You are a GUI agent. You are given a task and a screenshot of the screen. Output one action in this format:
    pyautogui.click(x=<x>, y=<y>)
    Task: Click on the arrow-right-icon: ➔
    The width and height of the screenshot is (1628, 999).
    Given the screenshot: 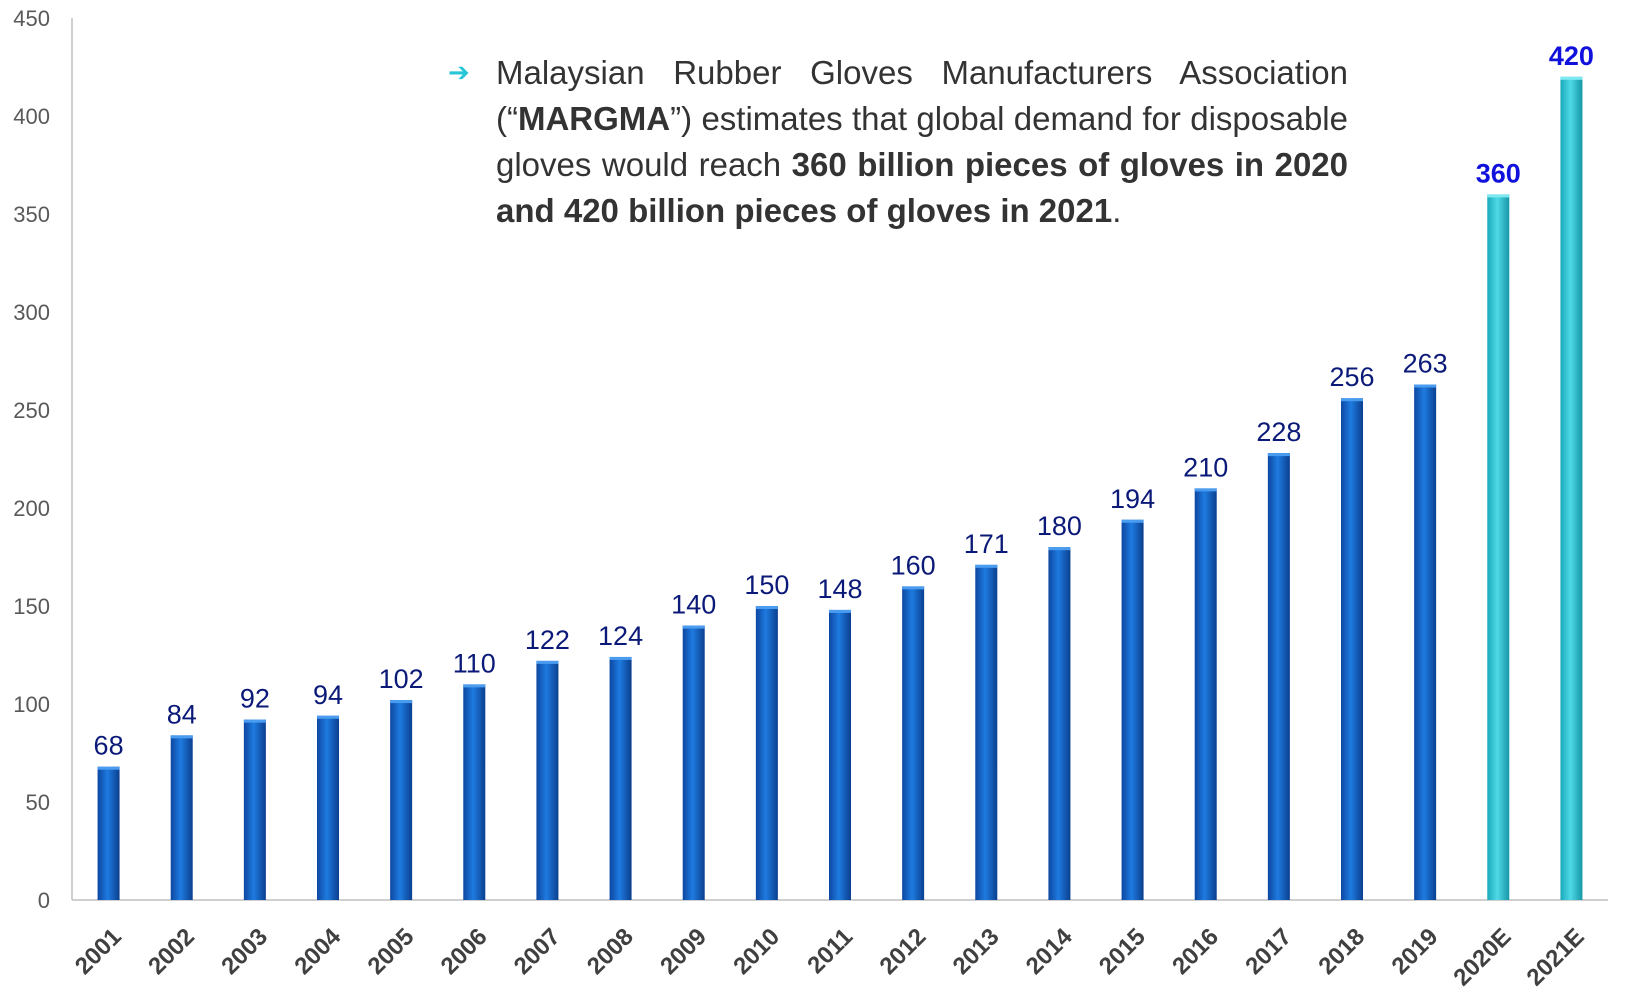 What is the action you would take?
    pyautogui.click(x=459, y=73)
    